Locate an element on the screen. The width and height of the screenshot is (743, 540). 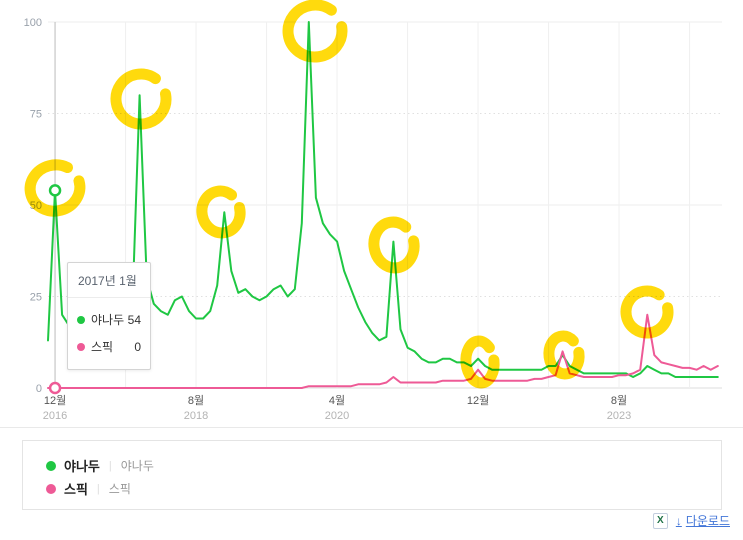
tooltip-rows: 야나두 54 스픽 0 is located at coordinates (109, 333).